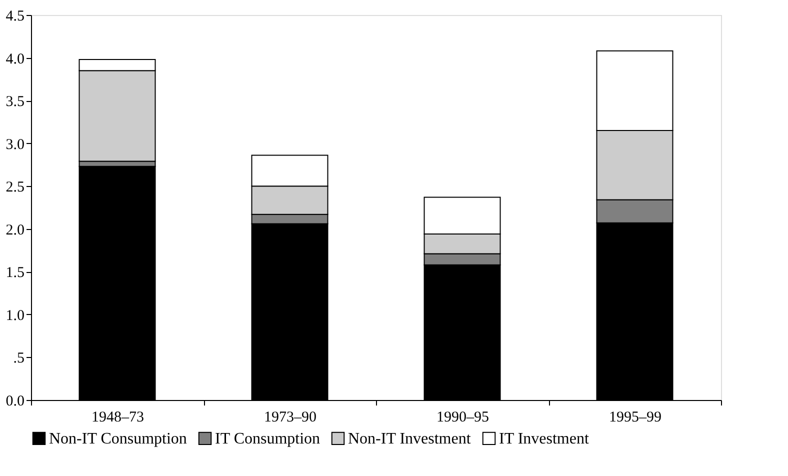  What do you see at coordinates (15, 273) in the screenshot?
I see `y-tick-label: 1.5` at bounding box center [15, 273].